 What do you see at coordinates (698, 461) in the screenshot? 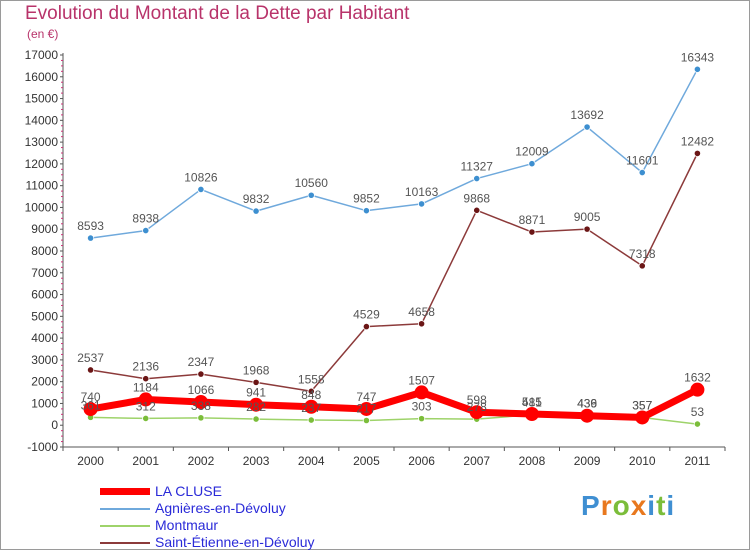
I see `x-tick-label: 2011` at bounding box center [698, 461].